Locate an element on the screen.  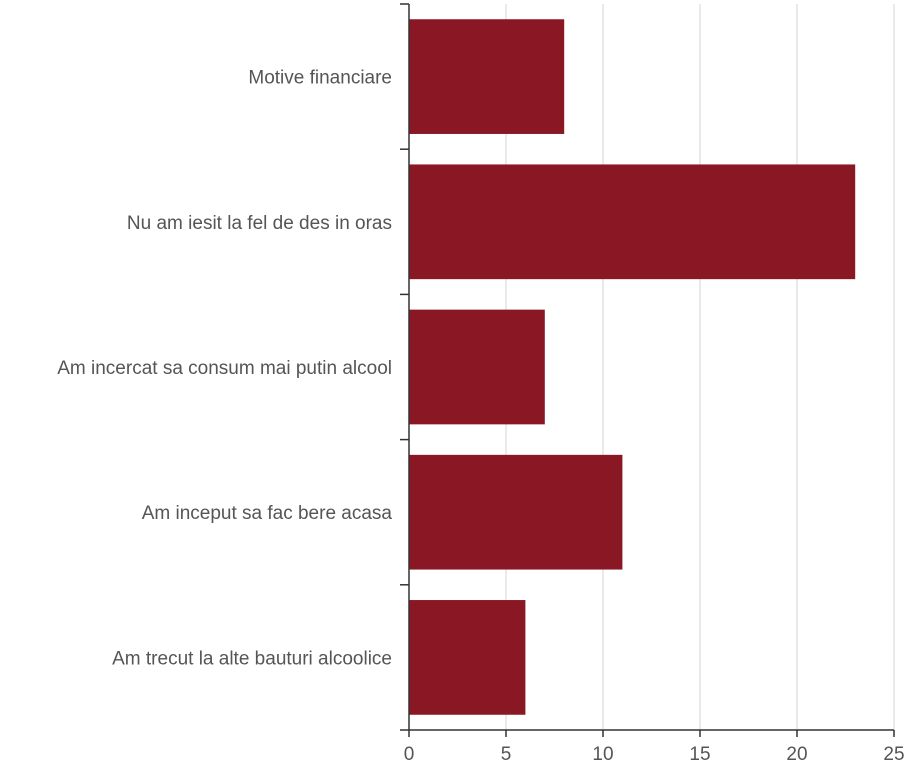
category-label: Nu am iesit la fel de des in oras is located at coordinates (259, 223).